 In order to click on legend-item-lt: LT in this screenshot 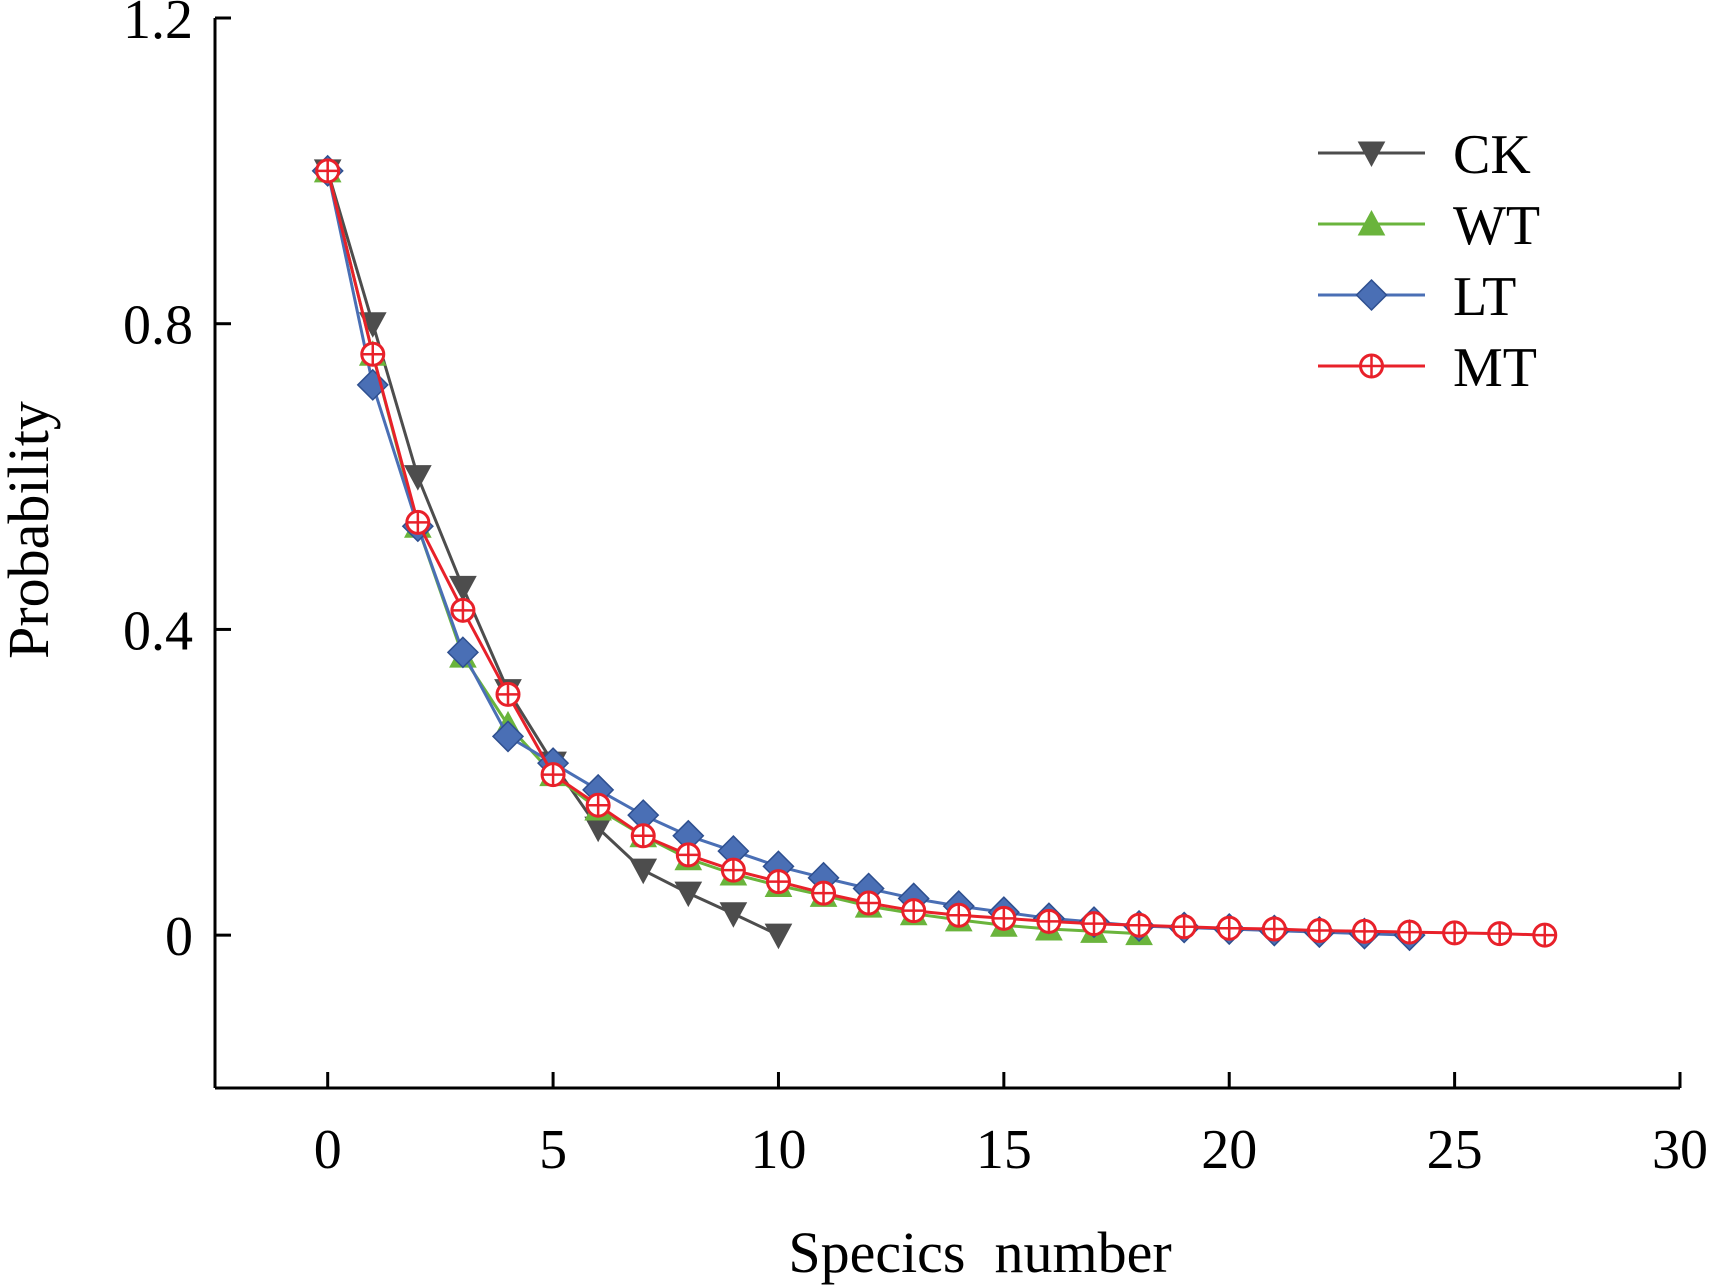, I will do `click(1417, 297)`.